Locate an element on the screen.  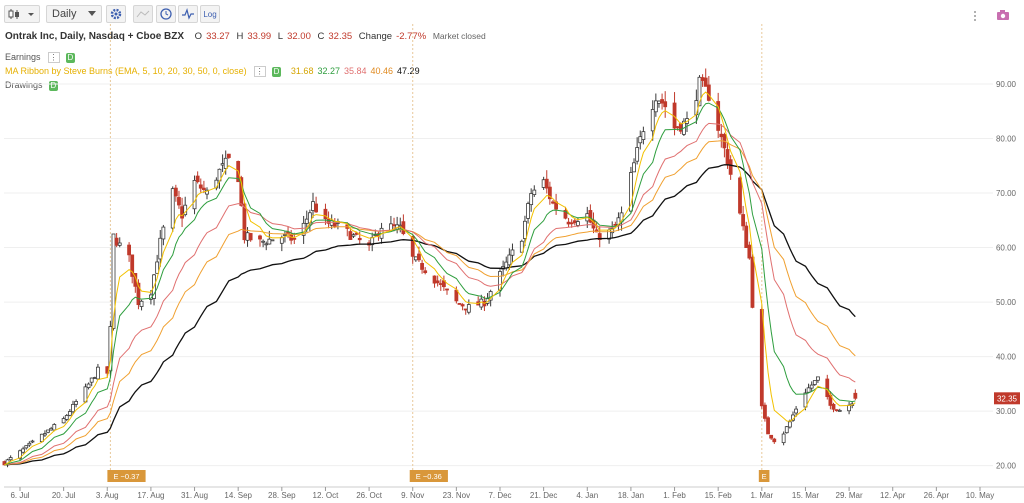
x-tick-label: 9. Nov is located at coordinates (412, 495).